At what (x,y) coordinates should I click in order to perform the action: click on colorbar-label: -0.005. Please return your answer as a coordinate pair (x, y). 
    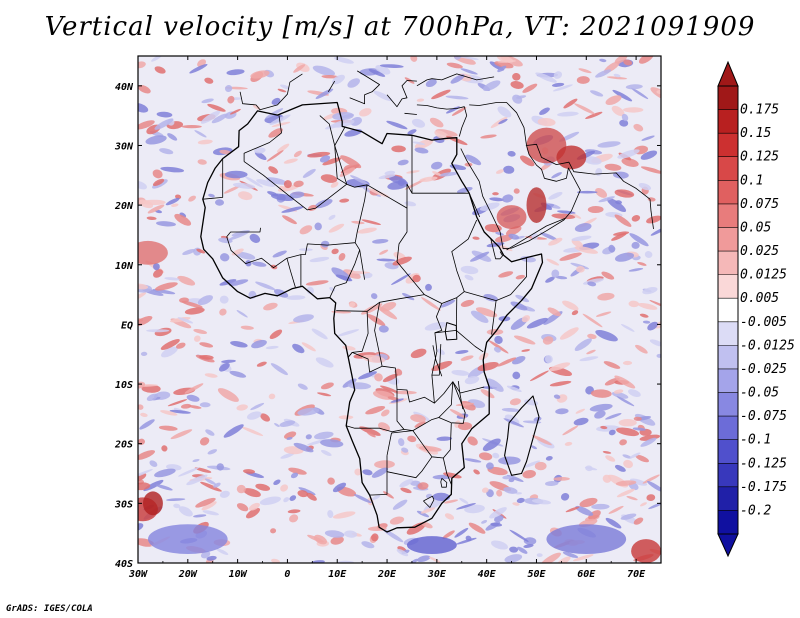
    Looking at the image, I should click on (763, 322).